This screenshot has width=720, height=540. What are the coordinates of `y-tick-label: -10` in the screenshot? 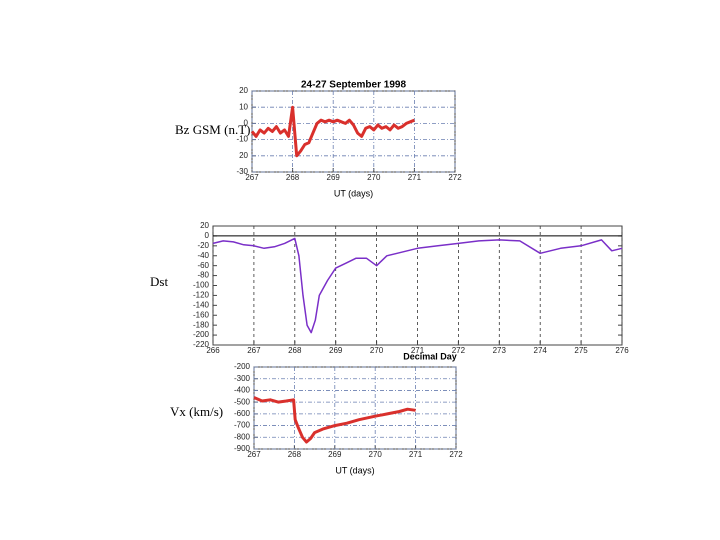 It's located at (242, 139).